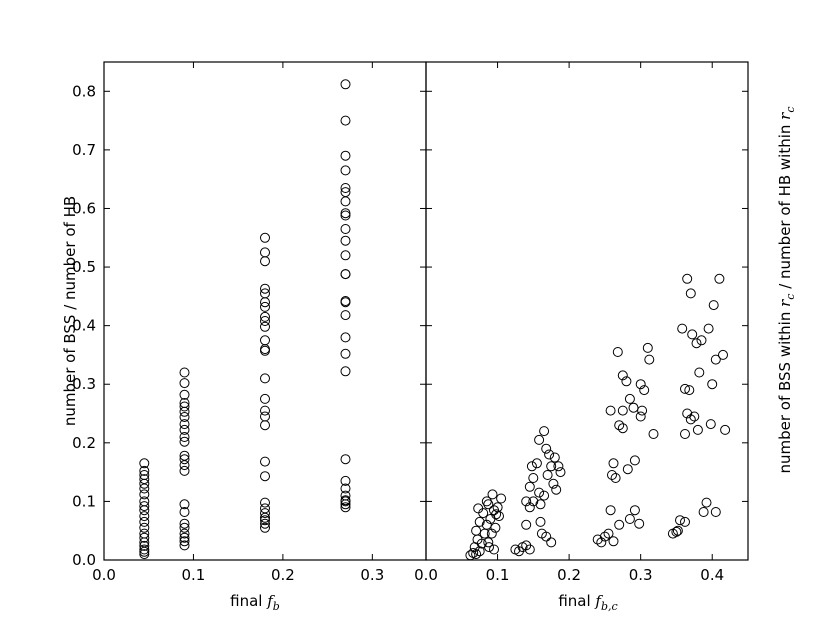  What do you see at coordinates (641, 575) in the screenshot?
I see `right-x-tick-label: 0.3` at bounding box center [641, 575].